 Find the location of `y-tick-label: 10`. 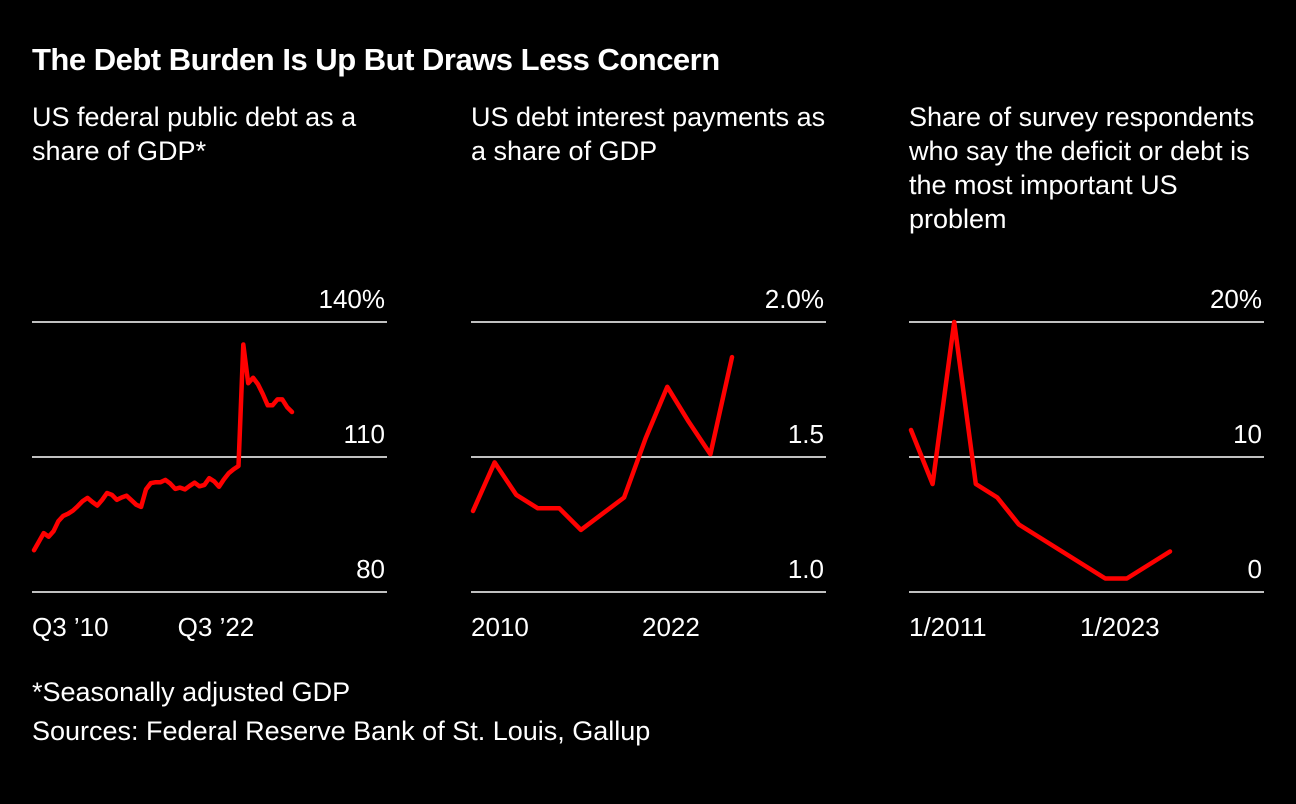

y-tick-label: 10 is located at coordinates (1247, 434).